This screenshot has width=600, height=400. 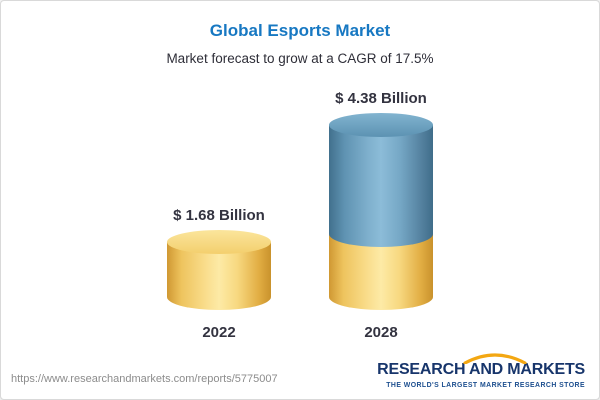 What do you see at coordinates (219, 270) in the screenshot?
I see `cylinder-2022` at bounding box center [219, 270].